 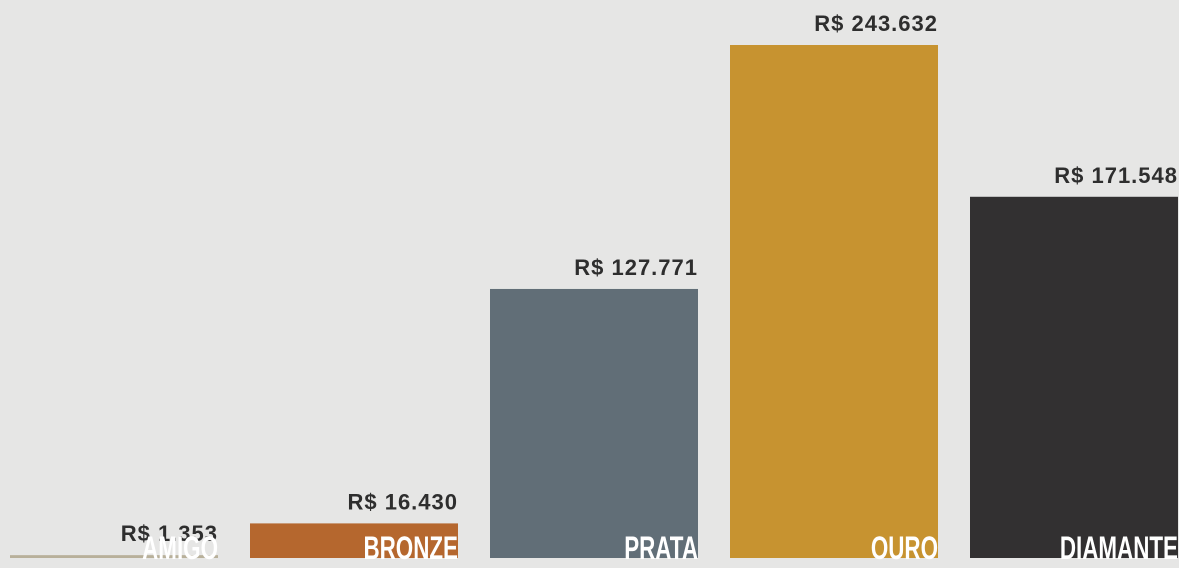 I want to click on category-label: DIAMANTE, so click(x=1119, y=548).